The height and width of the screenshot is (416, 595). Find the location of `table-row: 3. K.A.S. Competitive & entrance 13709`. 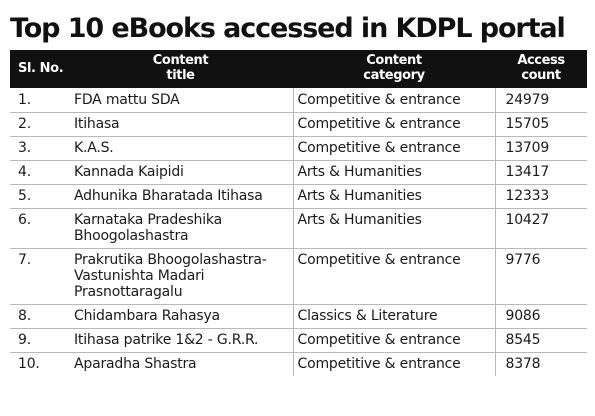

table-row: 3. K.A.S. Competitive & entrance 13709 is located at coordinates (298, 148).